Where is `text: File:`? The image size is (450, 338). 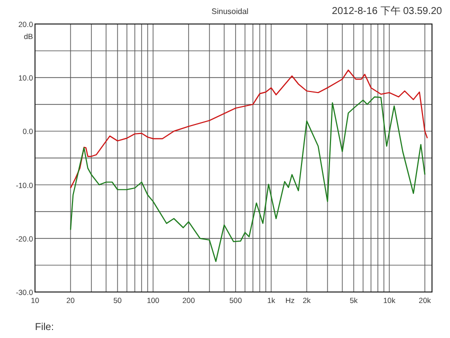 text: File: is located at coordinates (44, 327).